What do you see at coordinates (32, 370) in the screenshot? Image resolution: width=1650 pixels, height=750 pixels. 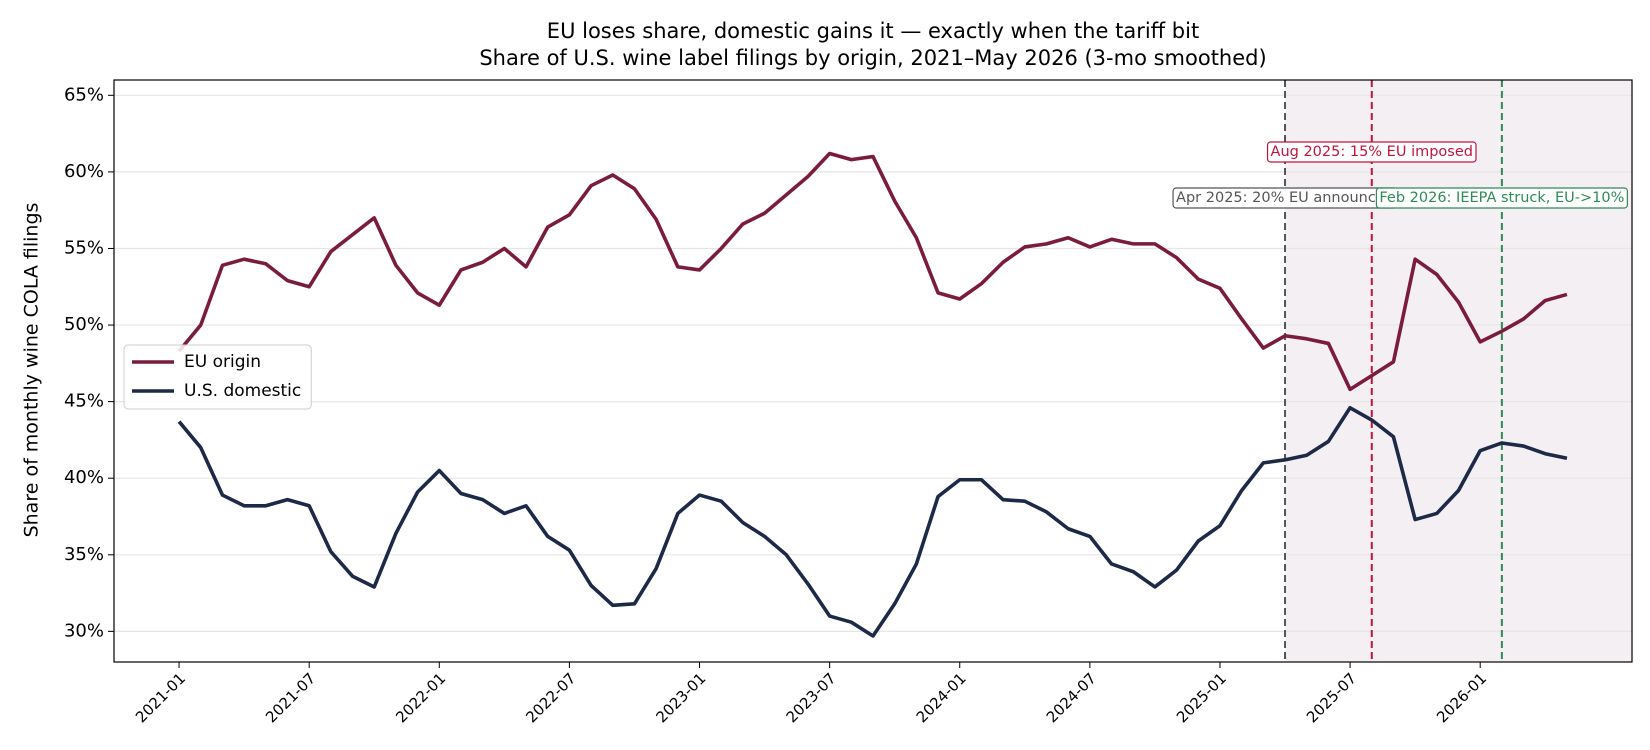 I see `y-axis-label: Share of monthly wine COLA filings` at bounding box center [32, 370].